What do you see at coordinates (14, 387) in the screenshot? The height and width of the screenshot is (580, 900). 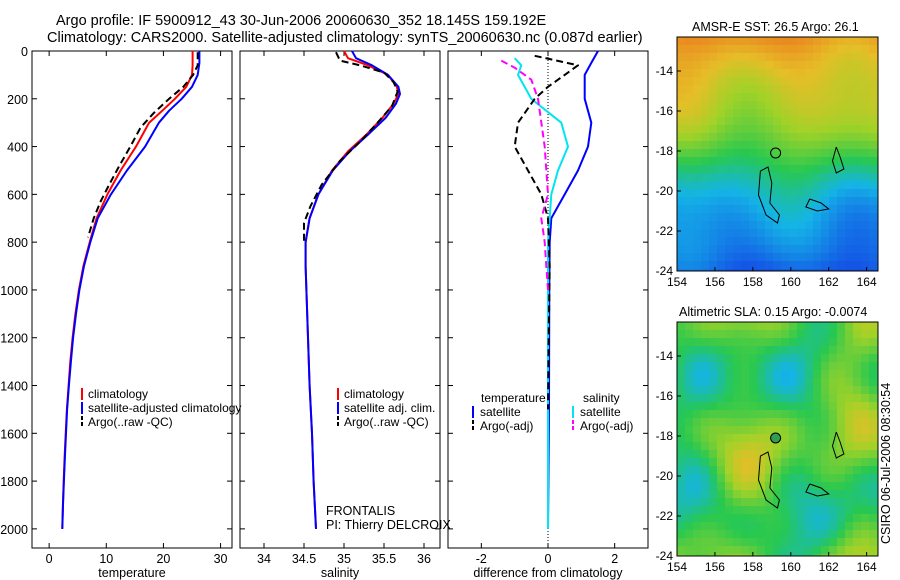 I see `depth-tick-label: 1400` at bounding box center [14, 387].